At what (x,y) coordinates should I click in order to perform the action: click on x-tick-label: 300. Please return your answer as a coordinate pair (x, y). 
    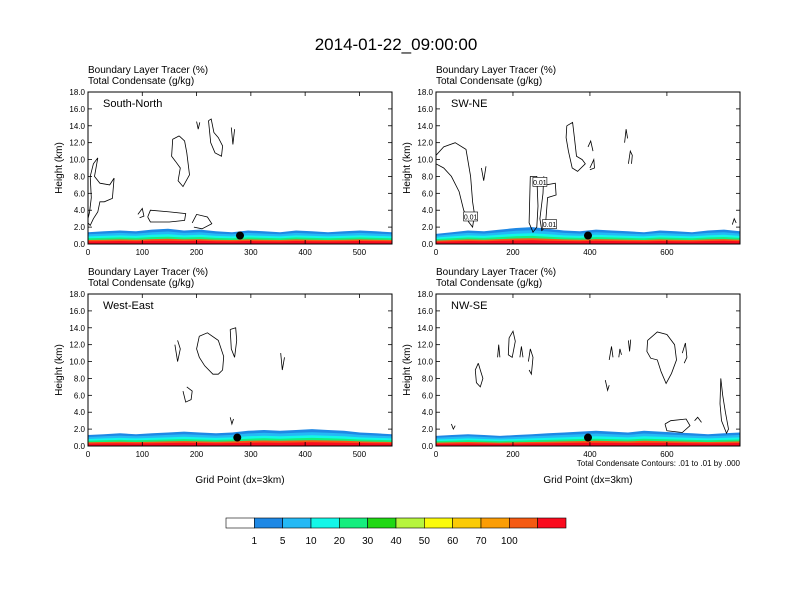
    Looking at the image, I should click on (251, 252).